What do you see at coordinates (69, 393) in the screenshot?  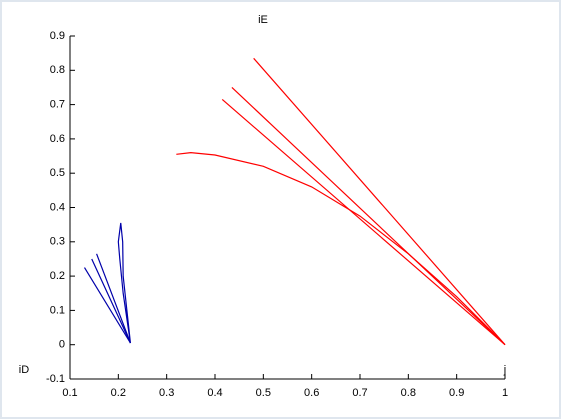 I see `x-tick-label: 0.1` at bounding box center [69, 393].